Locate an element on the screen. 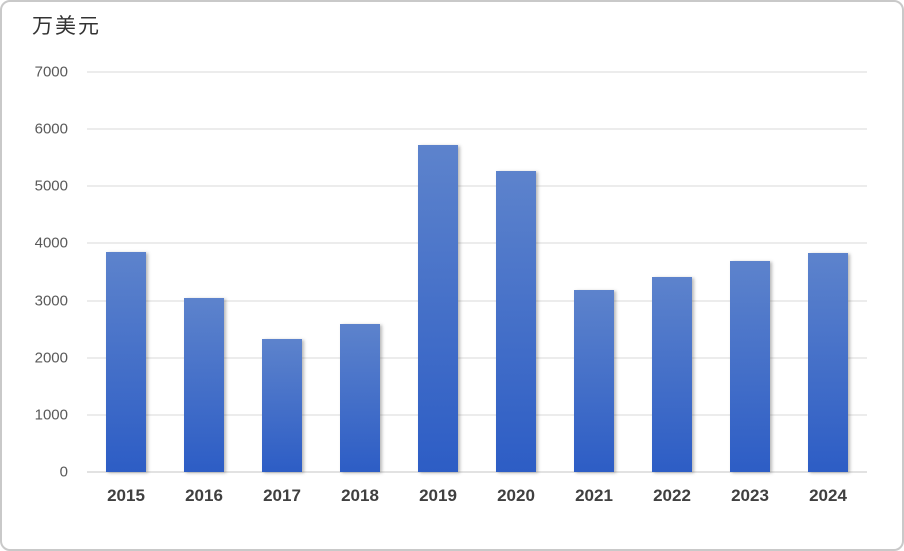  x-tick-label-2020: 2020 is located at coordinates (516, 495).